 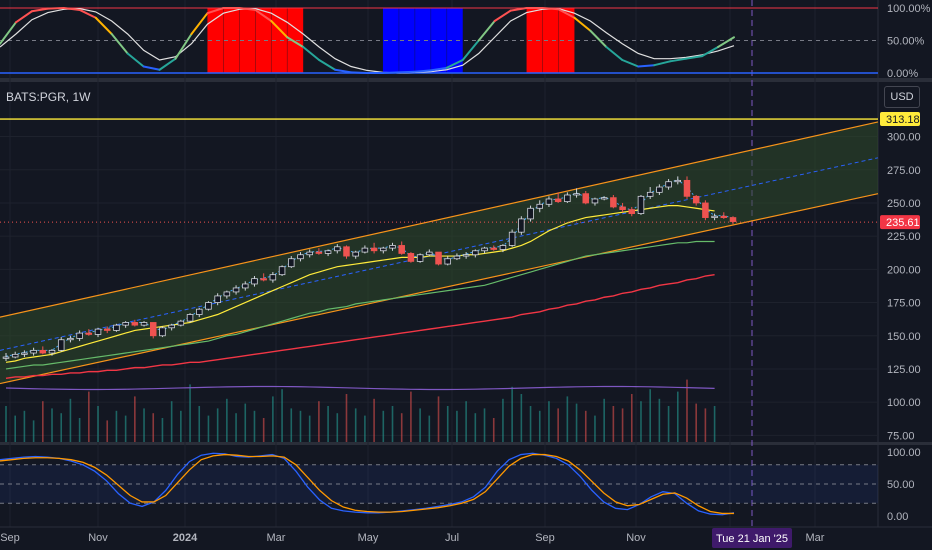 What do you see at coordinates (752, 538) in the screenshot?
I see `date-cursor-tag` at bounding box center [752, 538].